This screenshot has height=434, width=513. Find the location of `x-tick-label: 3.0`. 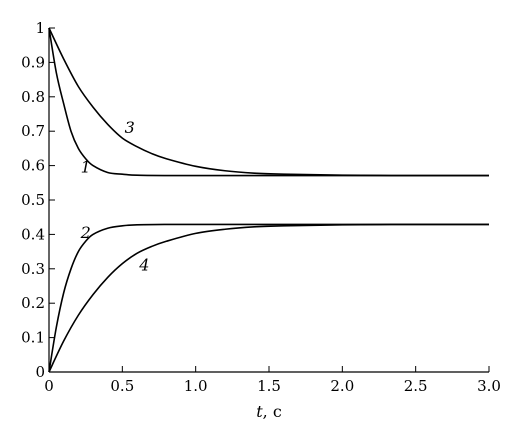

x-tick-label: 3.0 is located at coordinates (489, 386).